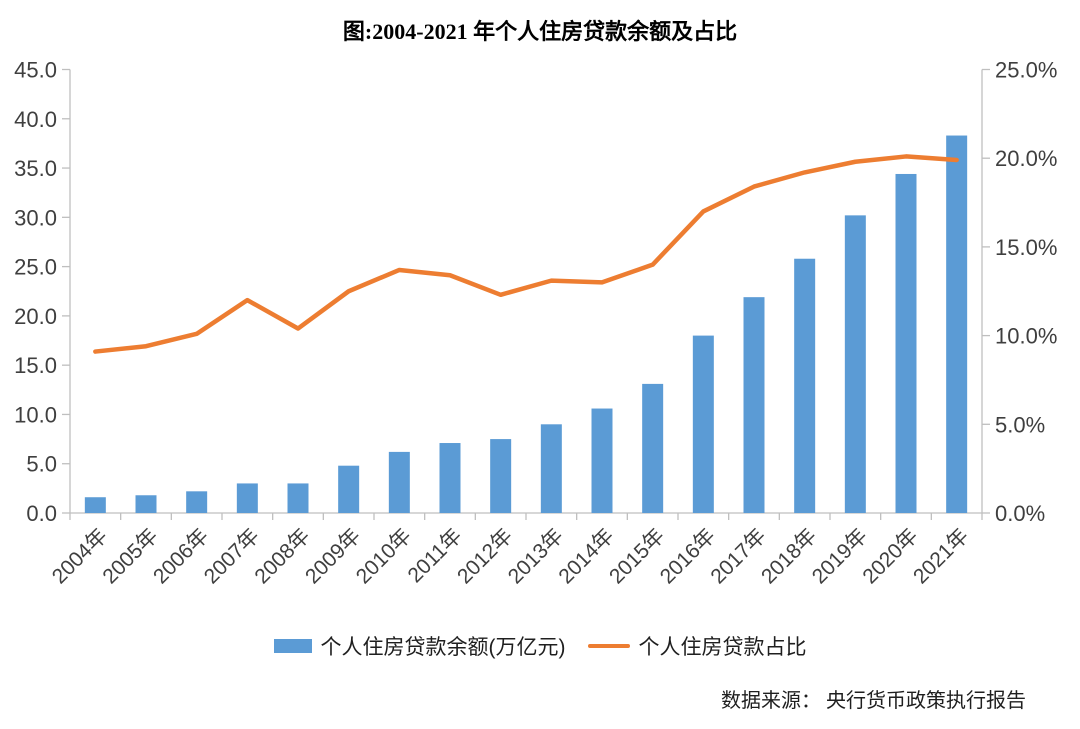 The image size is (1080, 729). I want to click on right-axis-label: 0.0%, so click(1020, 513).